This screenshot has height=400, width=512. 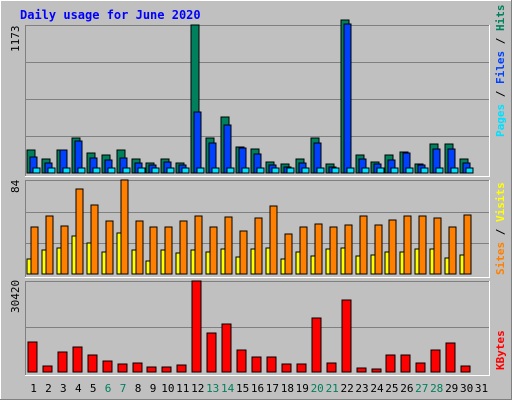 What do you see at coordinates (500, 120) in the screenshot?
I see `legend-panel1-part-1: Pages` at bounding box center [500, 120].